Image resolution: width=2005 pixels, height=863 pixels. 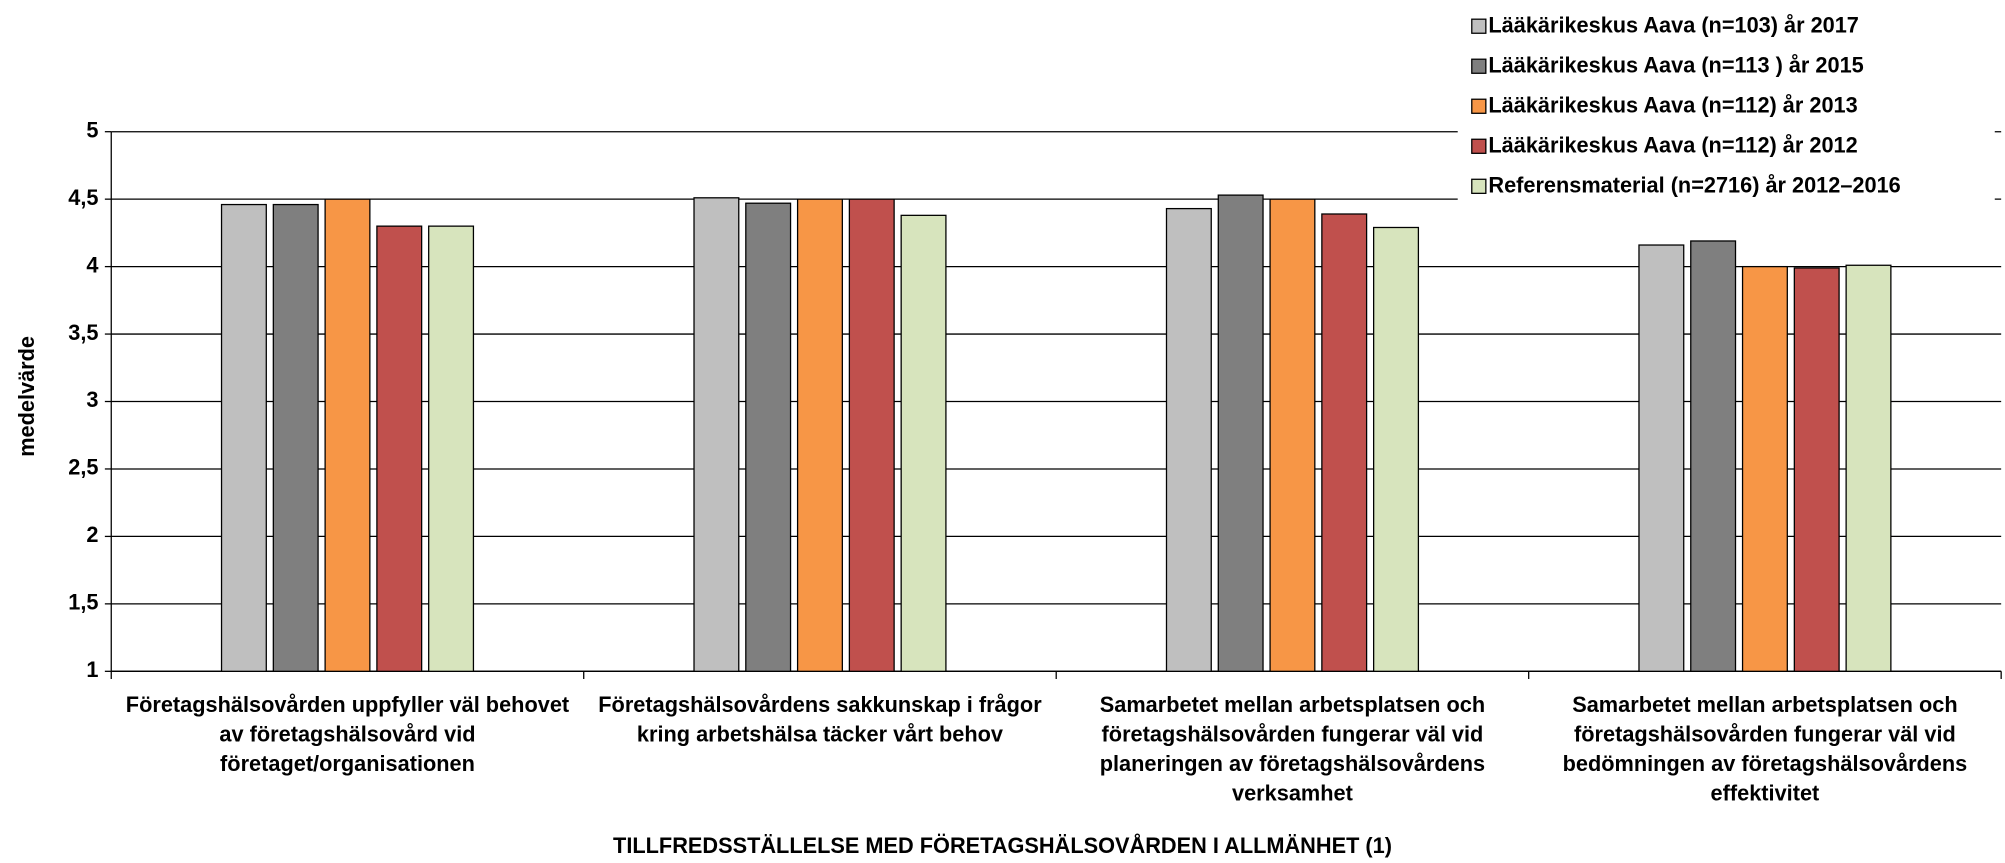 I want to click on legend-label: Lääkärikeskus Aava (n=112) år 2012, so click(x=1672, y=145).